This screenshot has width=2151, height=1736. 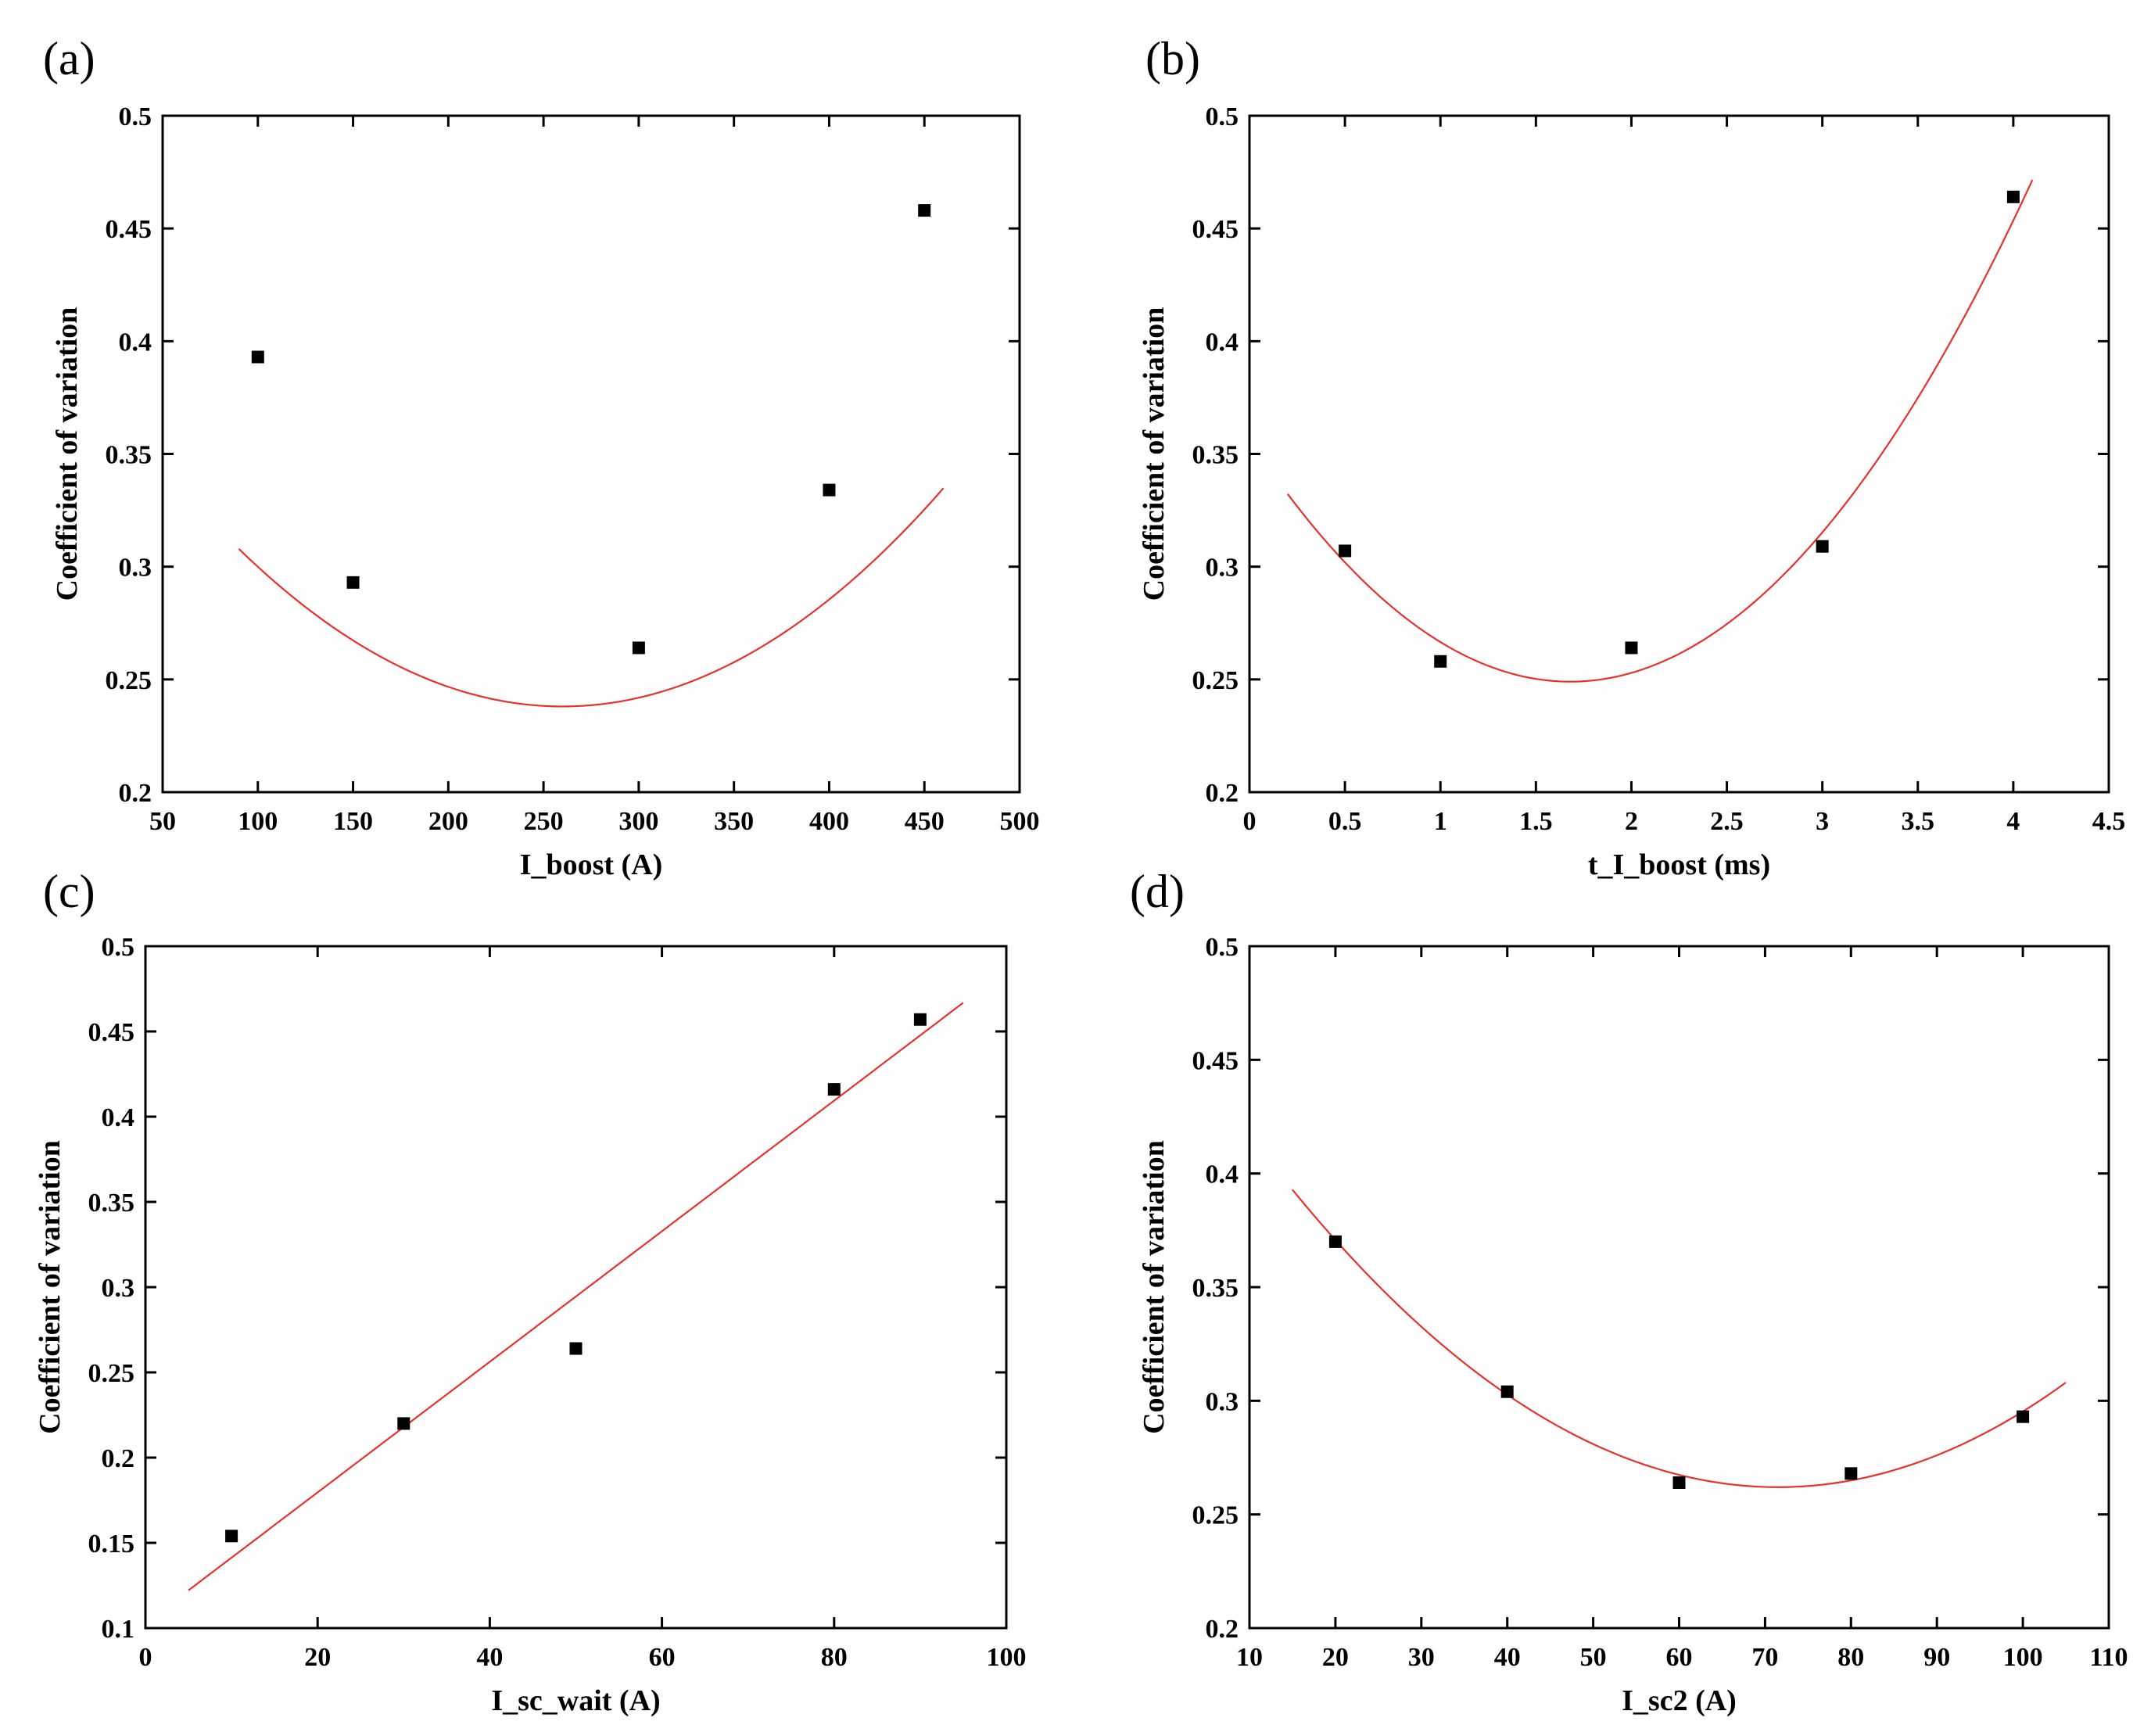 What do you see at coordinates (2013, 822) in the screenshot?
I see `x-tick-label: 4` at bounding box center [2013, 822].